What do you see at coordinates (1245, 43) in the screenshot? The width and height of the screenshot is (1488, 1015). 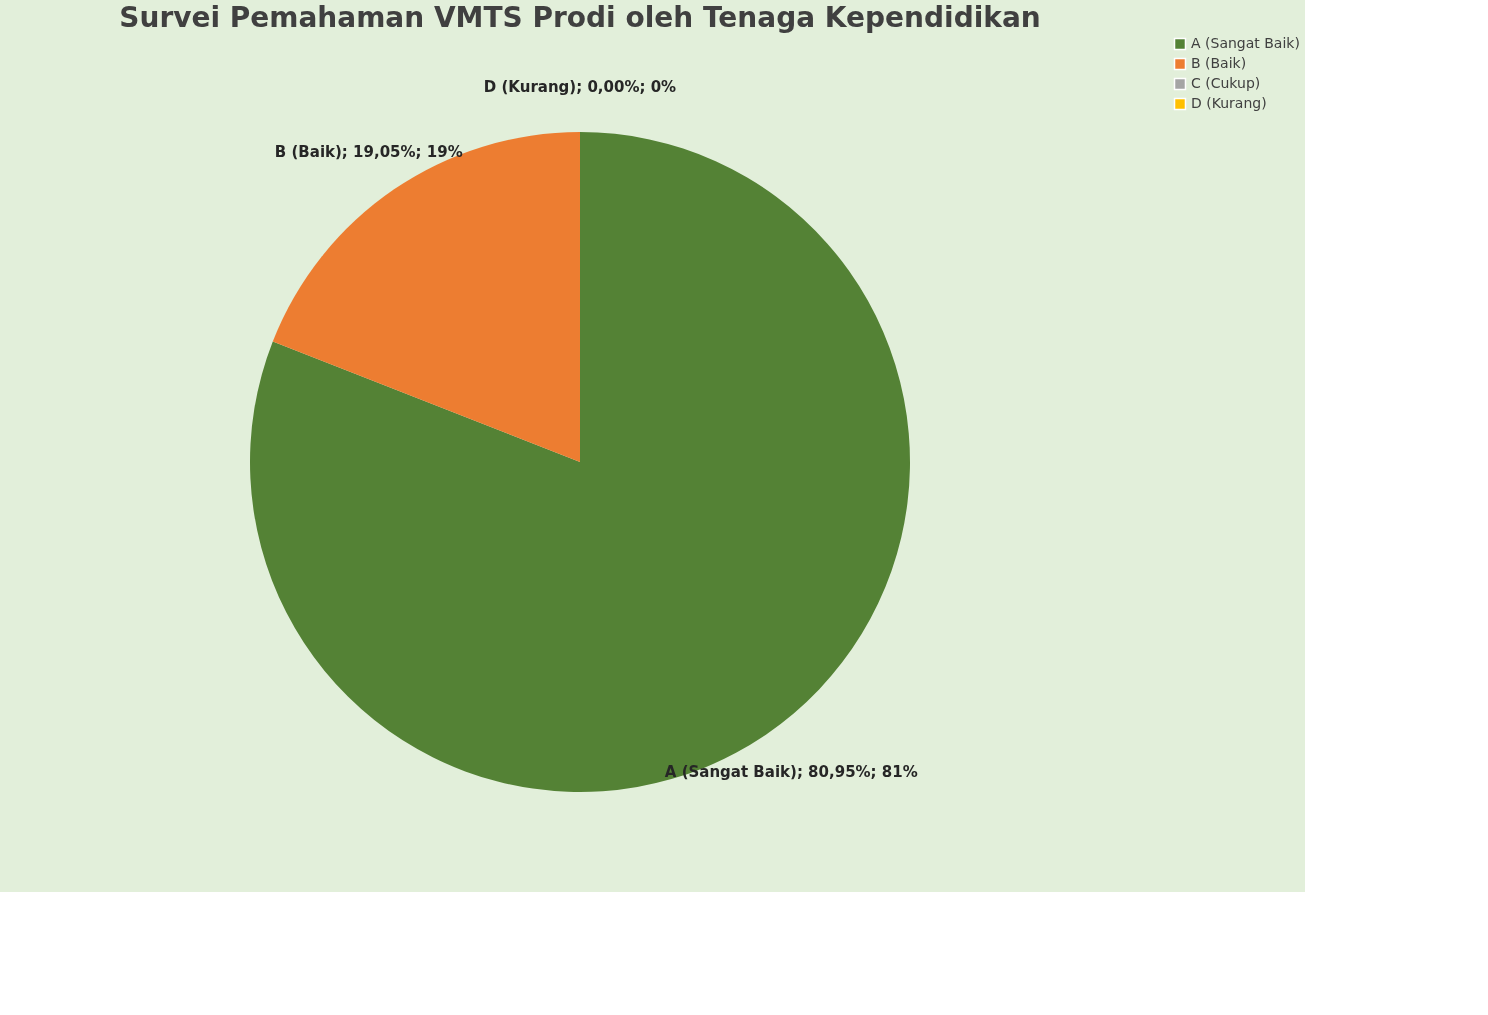 I see `legend-label: A (Sangat Baik)` at bounding box center [1245, 43].